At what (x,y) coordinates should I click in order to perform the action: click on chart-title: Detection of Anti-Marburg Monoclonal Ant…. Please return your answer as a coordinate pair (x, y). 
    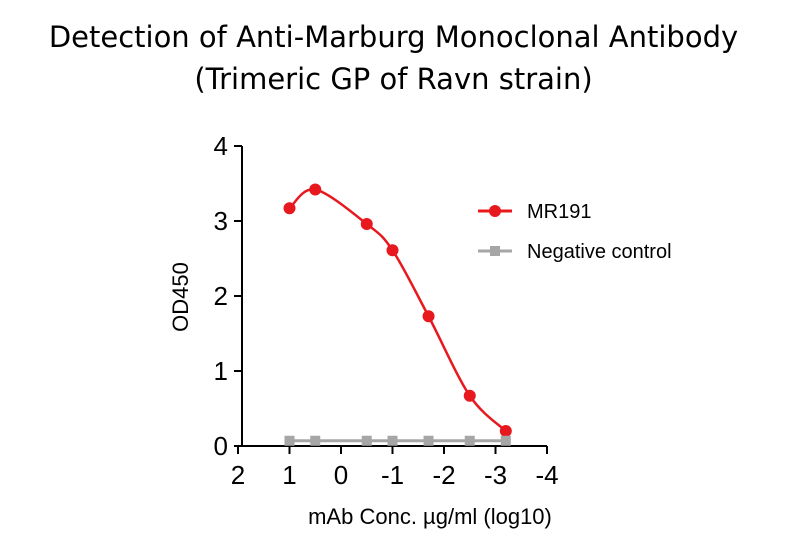
    Looking at the image, I should click on (393, 37).